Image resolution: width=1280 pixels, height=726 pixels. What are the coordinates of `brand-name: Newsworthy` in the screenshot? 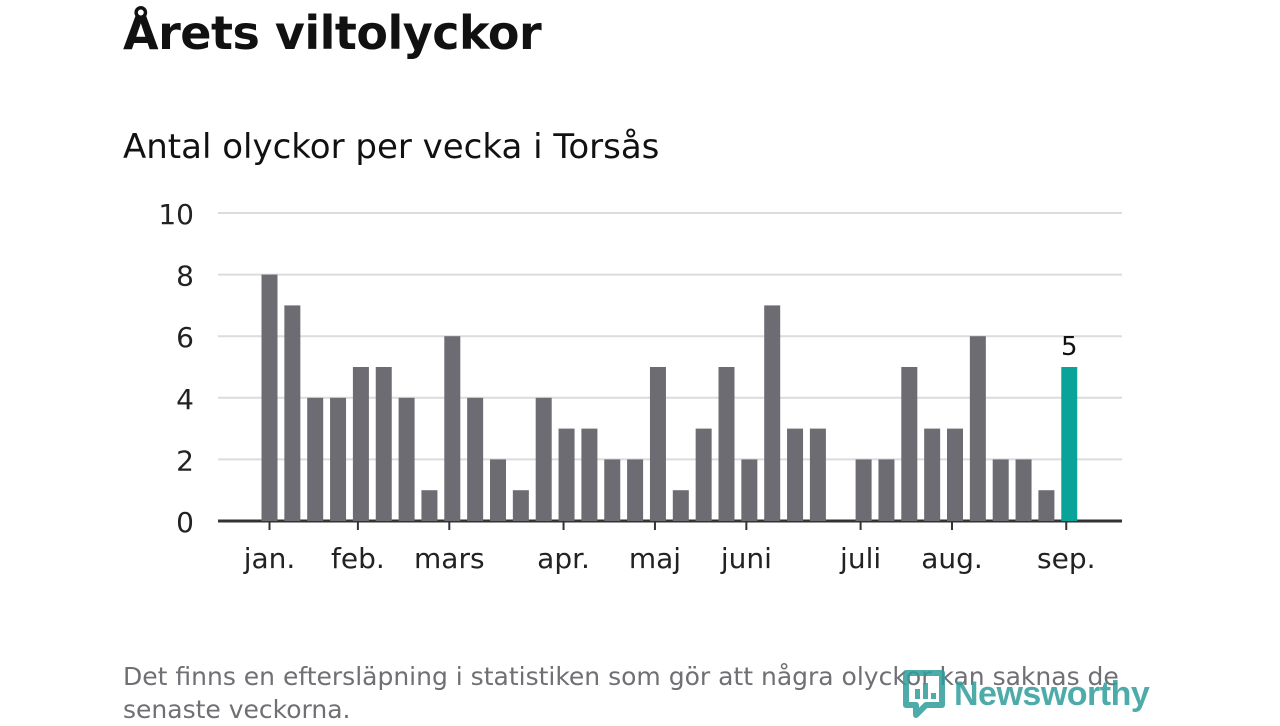 It's located at (1052, 693).